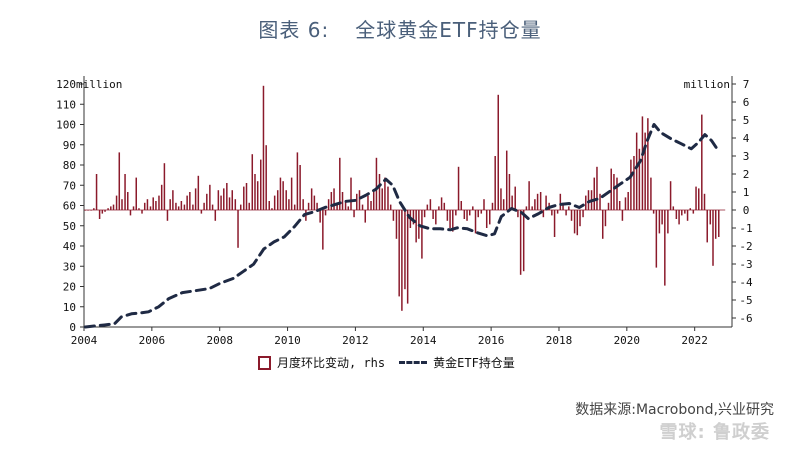 The width and height of the screenshot is (800, 453). Describe the element at coordinates (69, 165) in the screenshot. I see `left-tick-label: 80` at that location.